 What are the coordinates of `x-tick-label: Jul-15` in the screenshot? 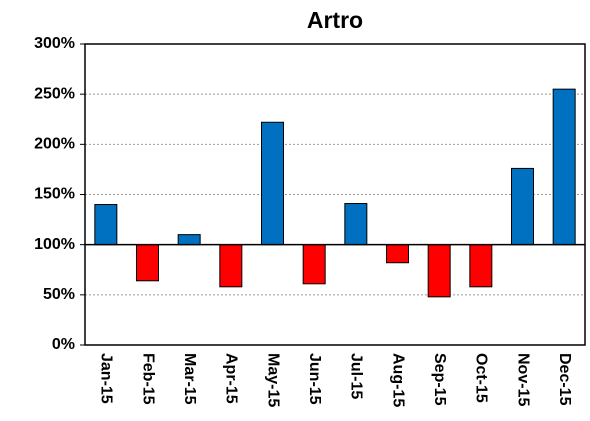 It's located at (356, 376).